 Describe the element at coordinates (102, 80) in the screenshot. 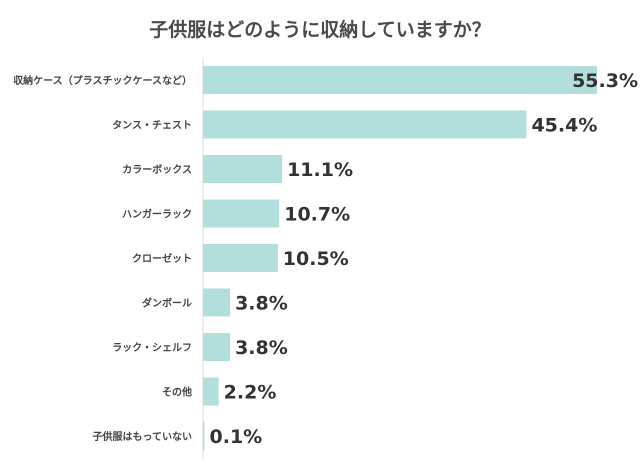

I see `category-label: 収納ケース（プラスチックケースなど）` at that location.